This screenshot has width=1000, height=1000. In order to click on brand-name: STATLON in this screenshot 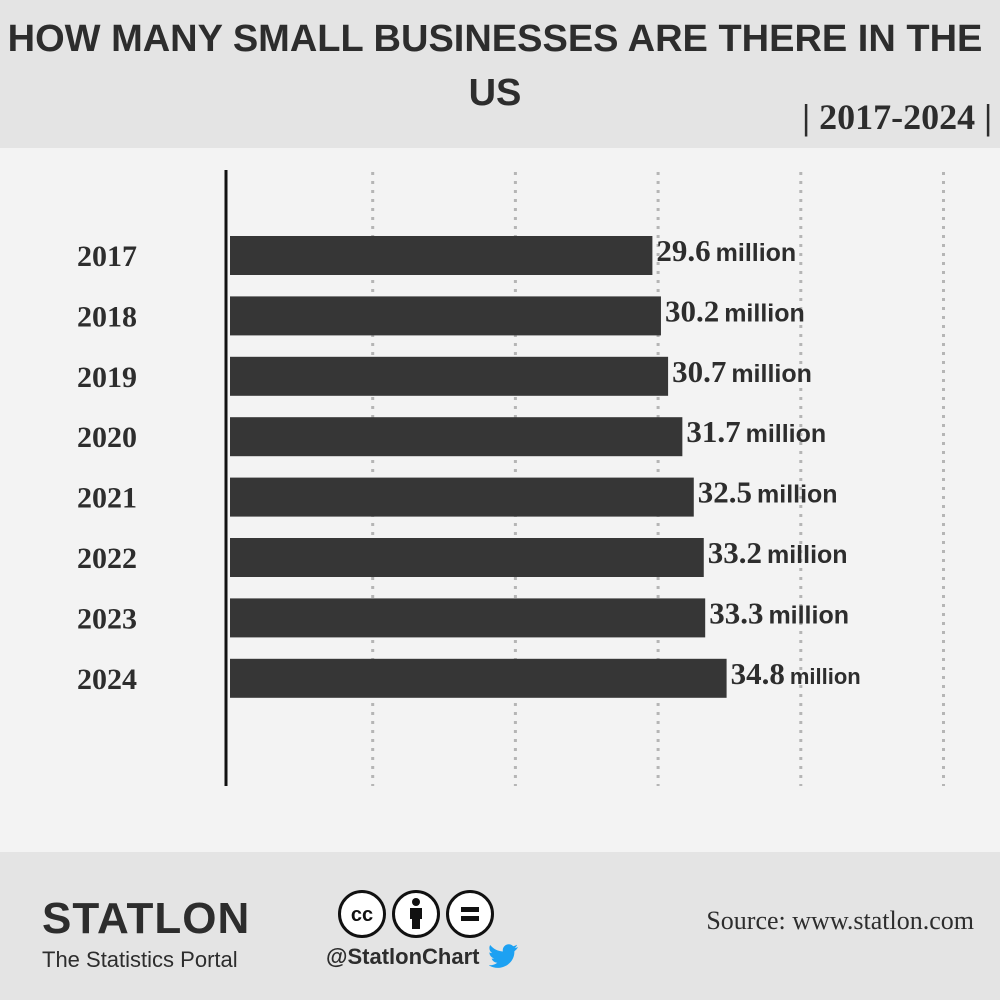, I will do `click(146, 918)`.